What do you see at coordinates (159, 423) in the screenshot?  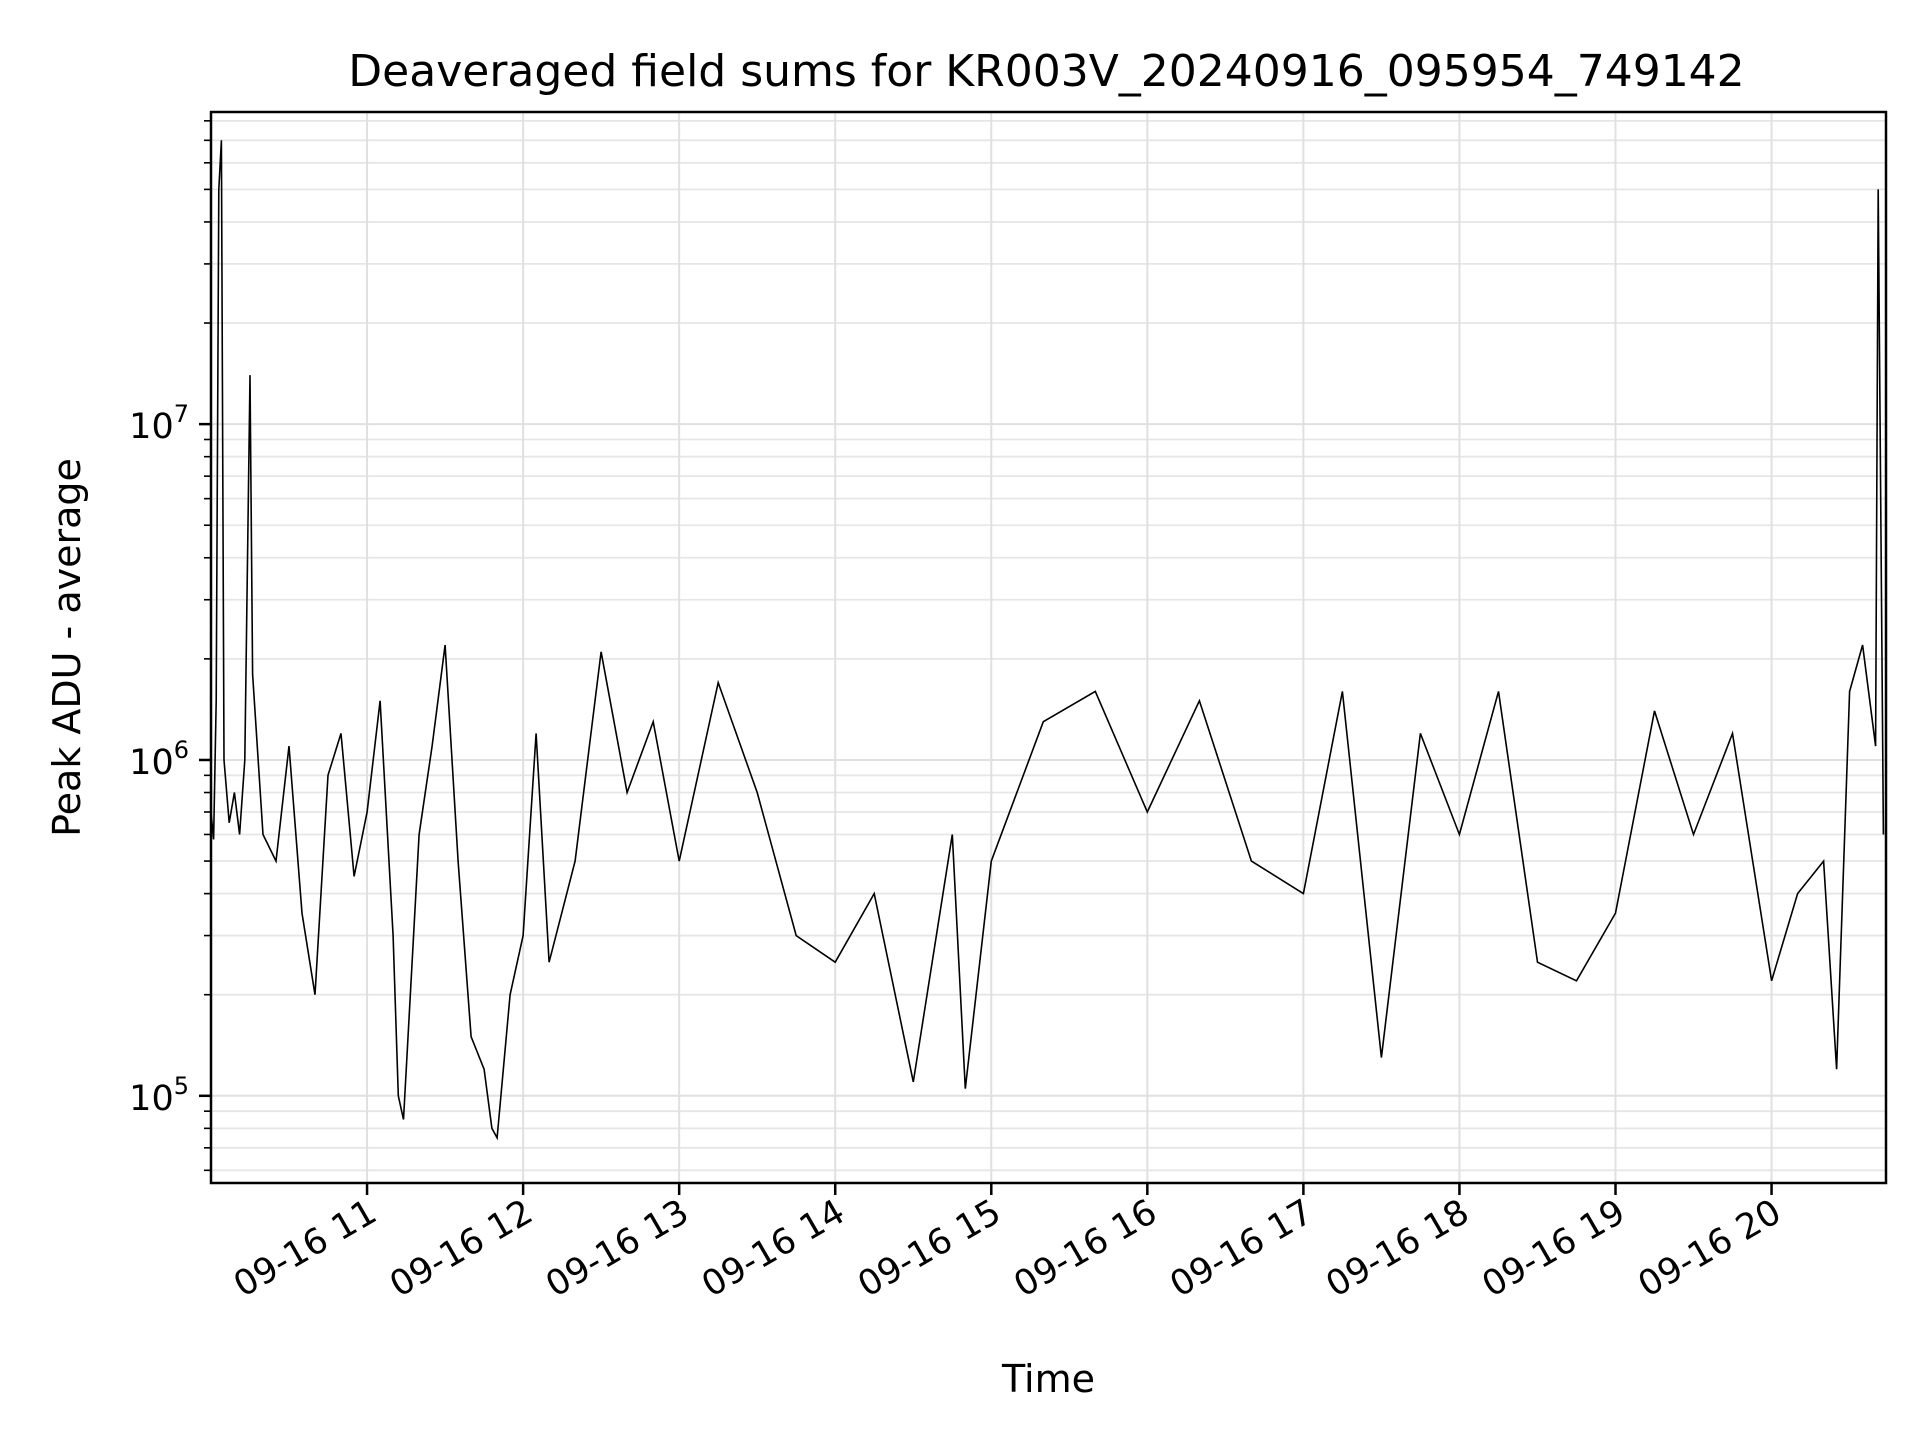 I see `y-tick-label: 10⁷` at bounding box center [159, 423].